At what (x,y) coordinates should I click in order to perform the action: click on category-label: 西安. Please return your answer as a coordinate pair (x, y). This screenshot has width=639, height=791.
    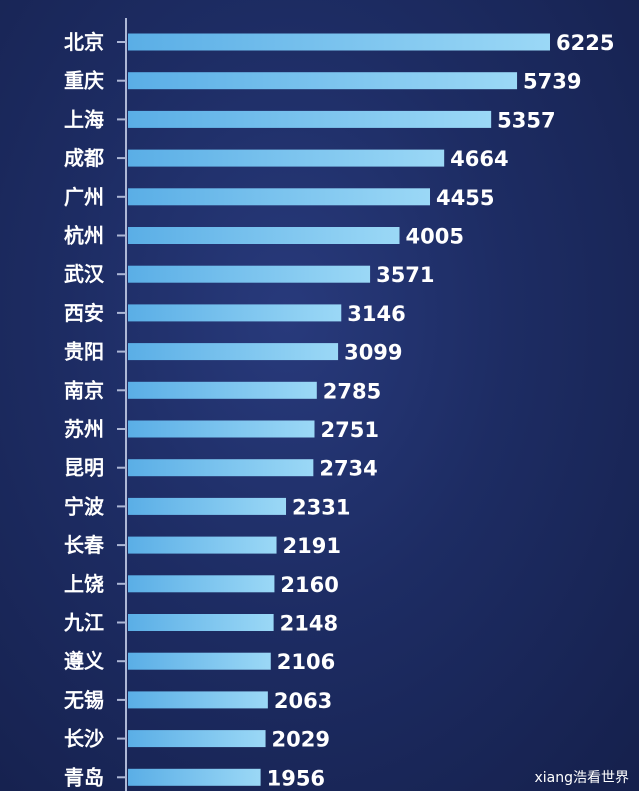
    Looking at the image, I should click on (84, 313).